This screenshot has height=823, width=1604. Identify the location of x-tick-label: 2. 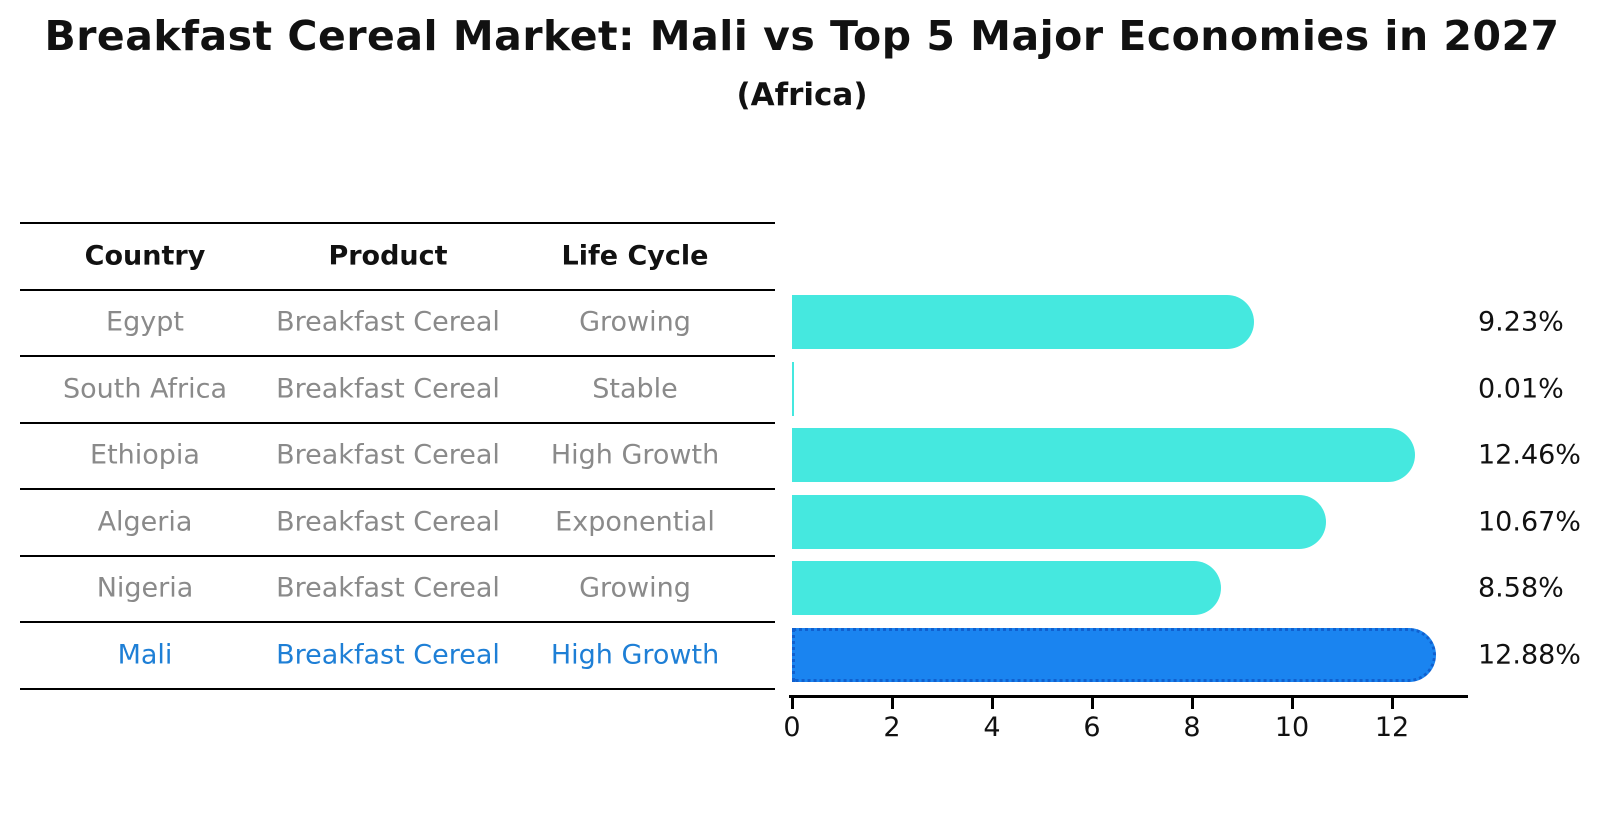
(892, 727).